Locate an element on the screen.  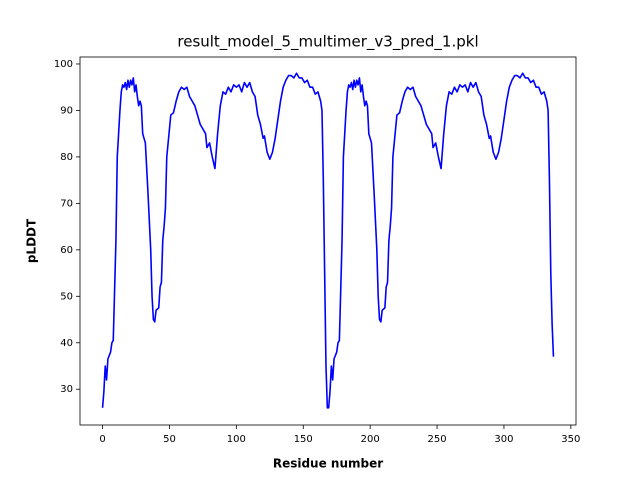
x-tick-label: 300 is located at coordinates (503, 439).